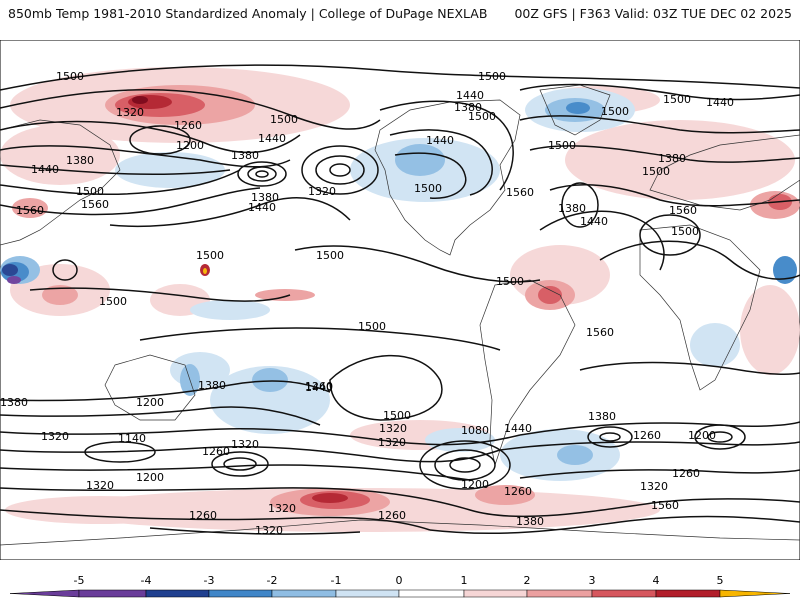 The image size is (800, 600). What do you see at coordinates (44, 593) in the screenshot?
I see `colorbar-min-extend` at bounding box center [44, 593].